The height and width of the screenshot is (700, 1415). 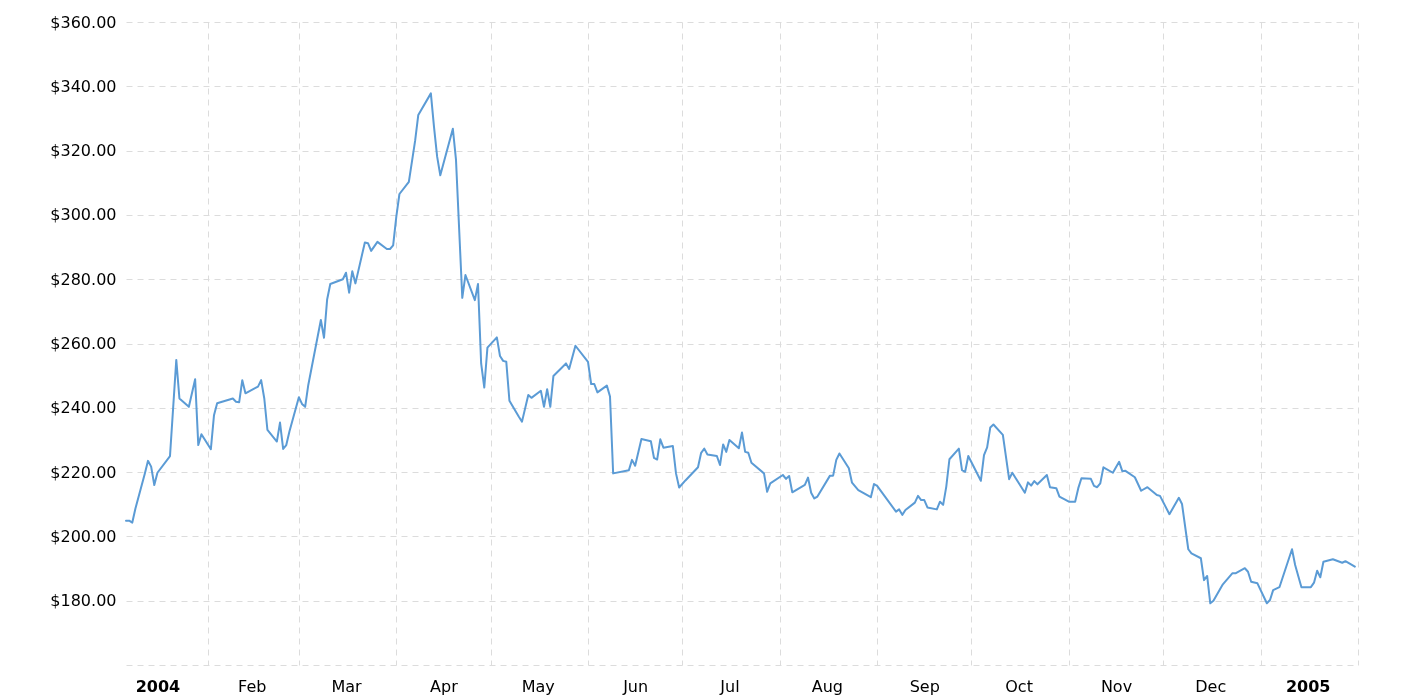 What do you see at coordinates (83, 279) in the screenshot?
I see `y-tick-label: $280.00` at bounding box center [83, 279].